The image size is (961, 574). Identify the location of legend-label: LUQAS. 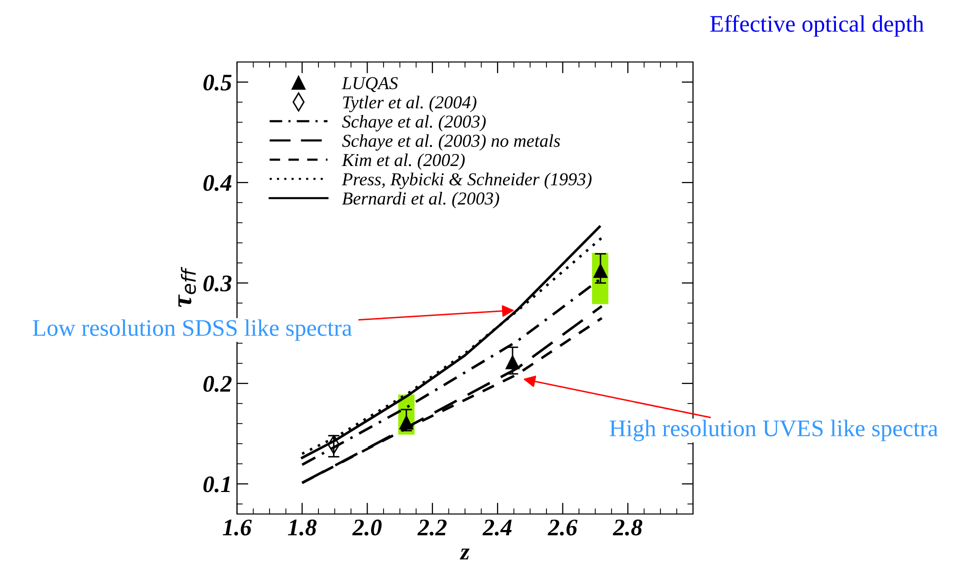
(370, 84).